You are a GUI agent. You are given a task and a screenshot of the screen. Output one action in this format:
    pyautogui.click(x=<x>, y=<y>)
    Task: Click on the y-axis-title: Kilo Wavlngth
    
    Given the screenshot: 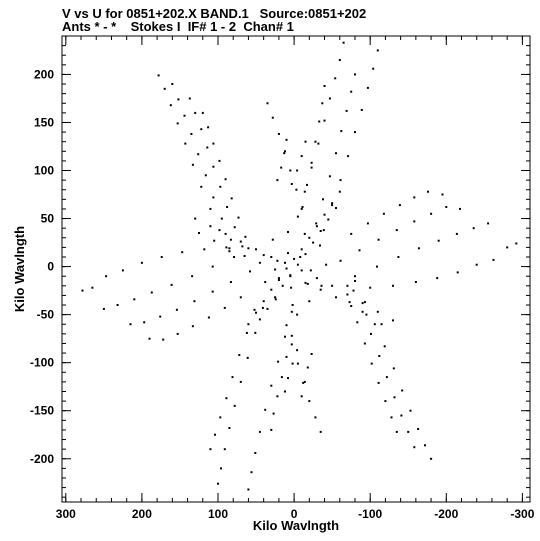 What is the action you would take?
    pyautogui.click(x=19, y=269)
    